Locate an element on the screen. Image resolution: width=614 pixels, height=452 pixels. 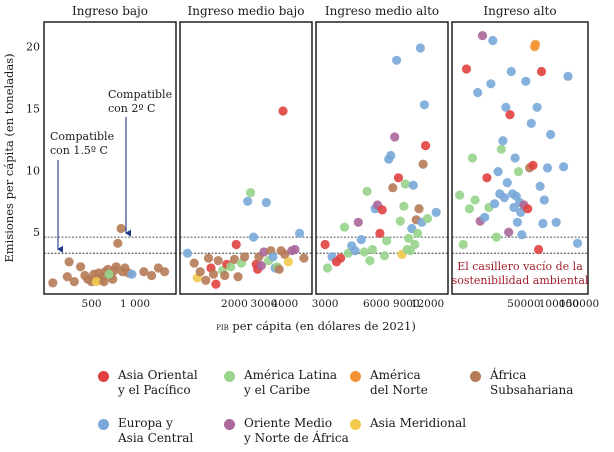
x-tick-label: 2000 is located at coordinates (234, 304).